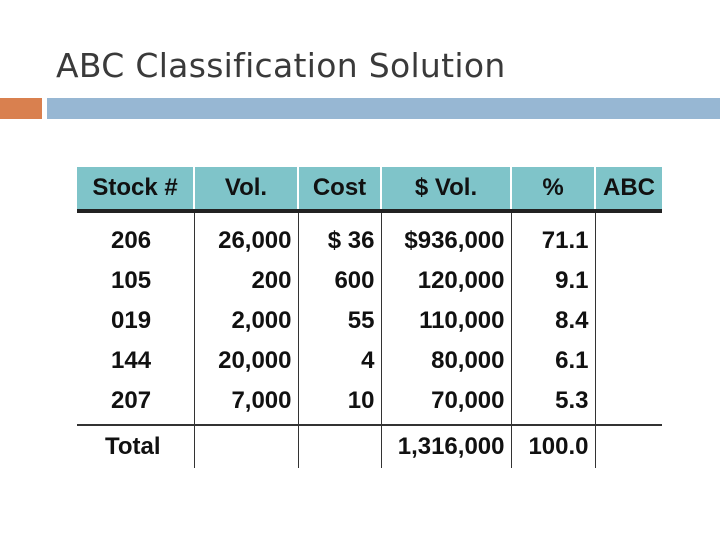 This screenshot has width=720, height=540. Describe the element at coordinates (552, 361) in the screenshot. I see `cell-percent: 6.1` at that location.